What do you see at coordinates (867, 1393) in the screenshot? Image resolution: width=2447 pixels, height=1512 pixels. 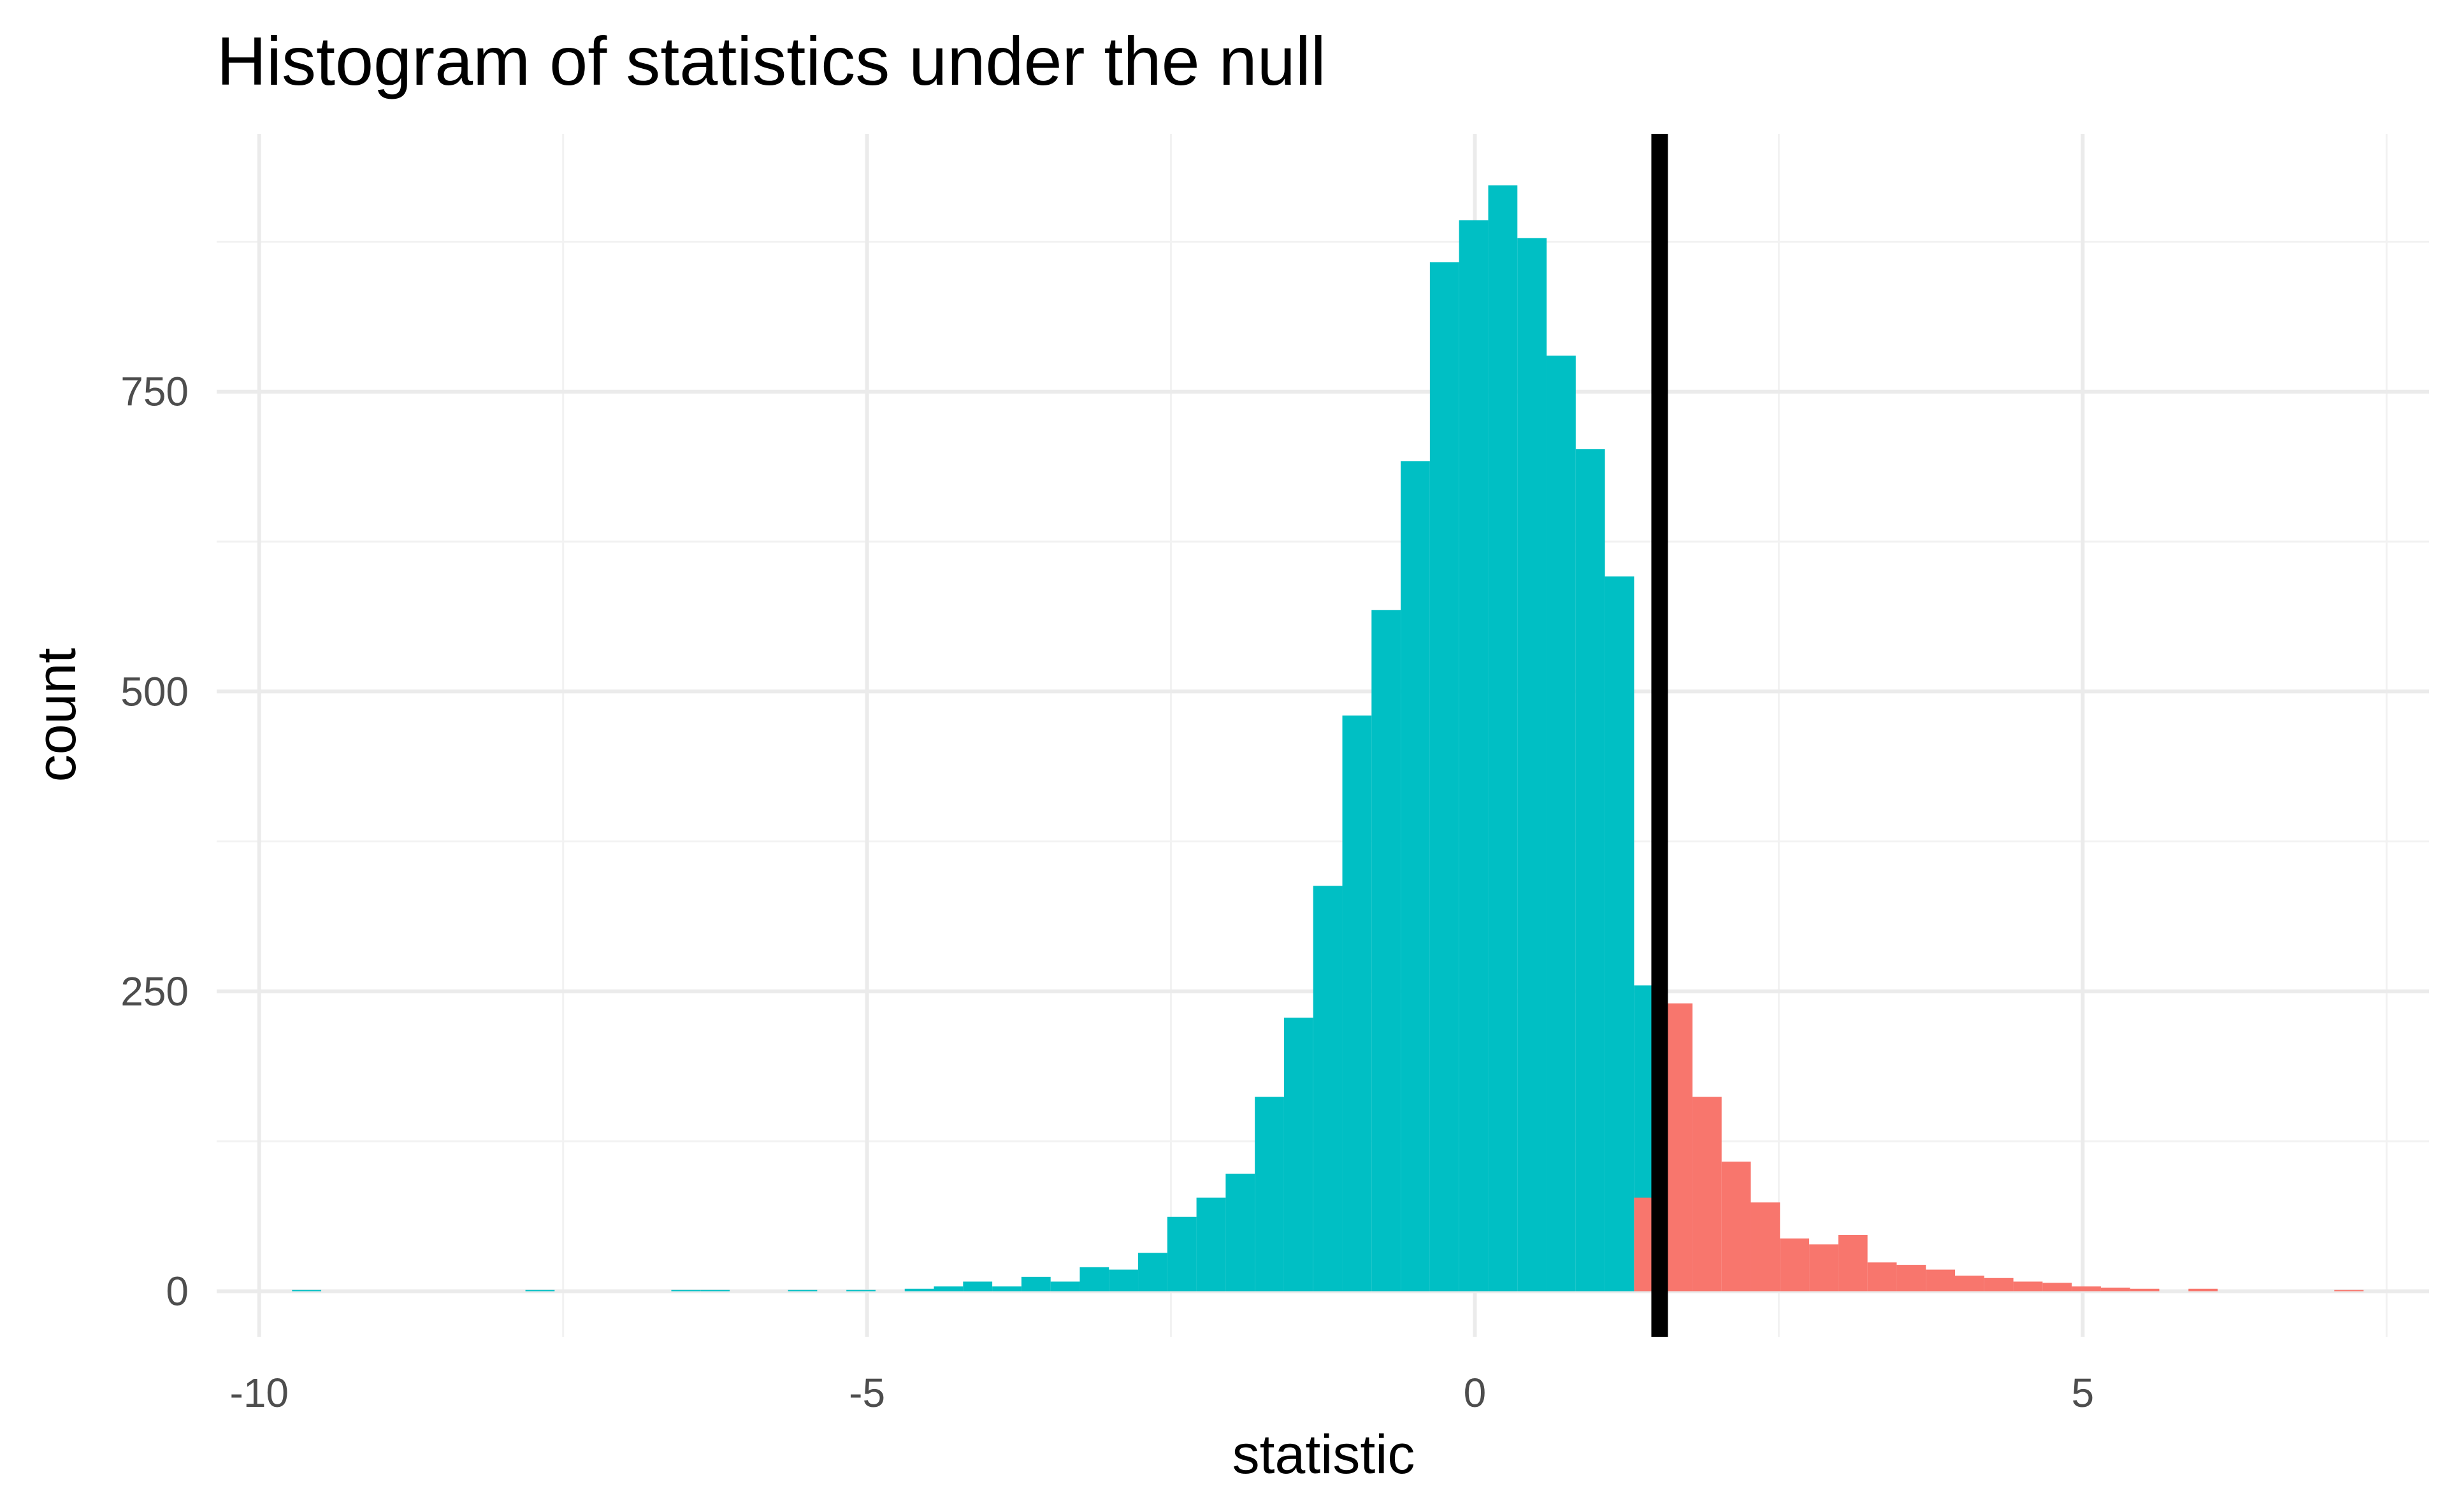 I see `x-tick-label: -5` at bounding box center [867, 1393].